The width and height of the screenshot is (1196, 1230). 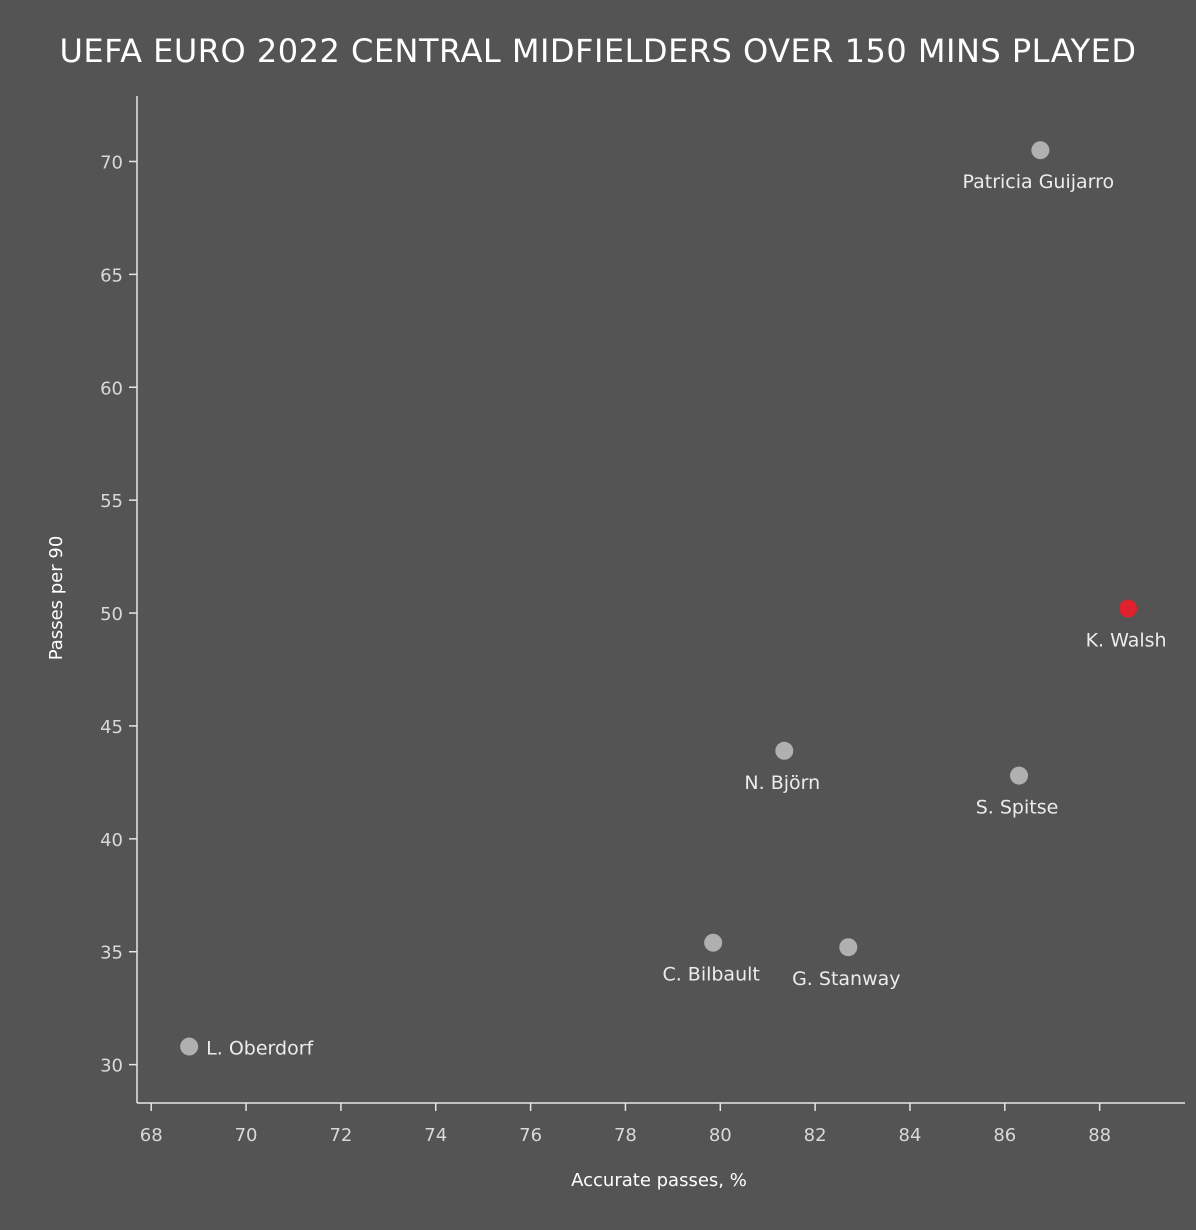 What do you see at coordinates (1039, 182) in the screenshot?
I see `point-label: Patricia Guijarro` at bounding box center [1039, 182].